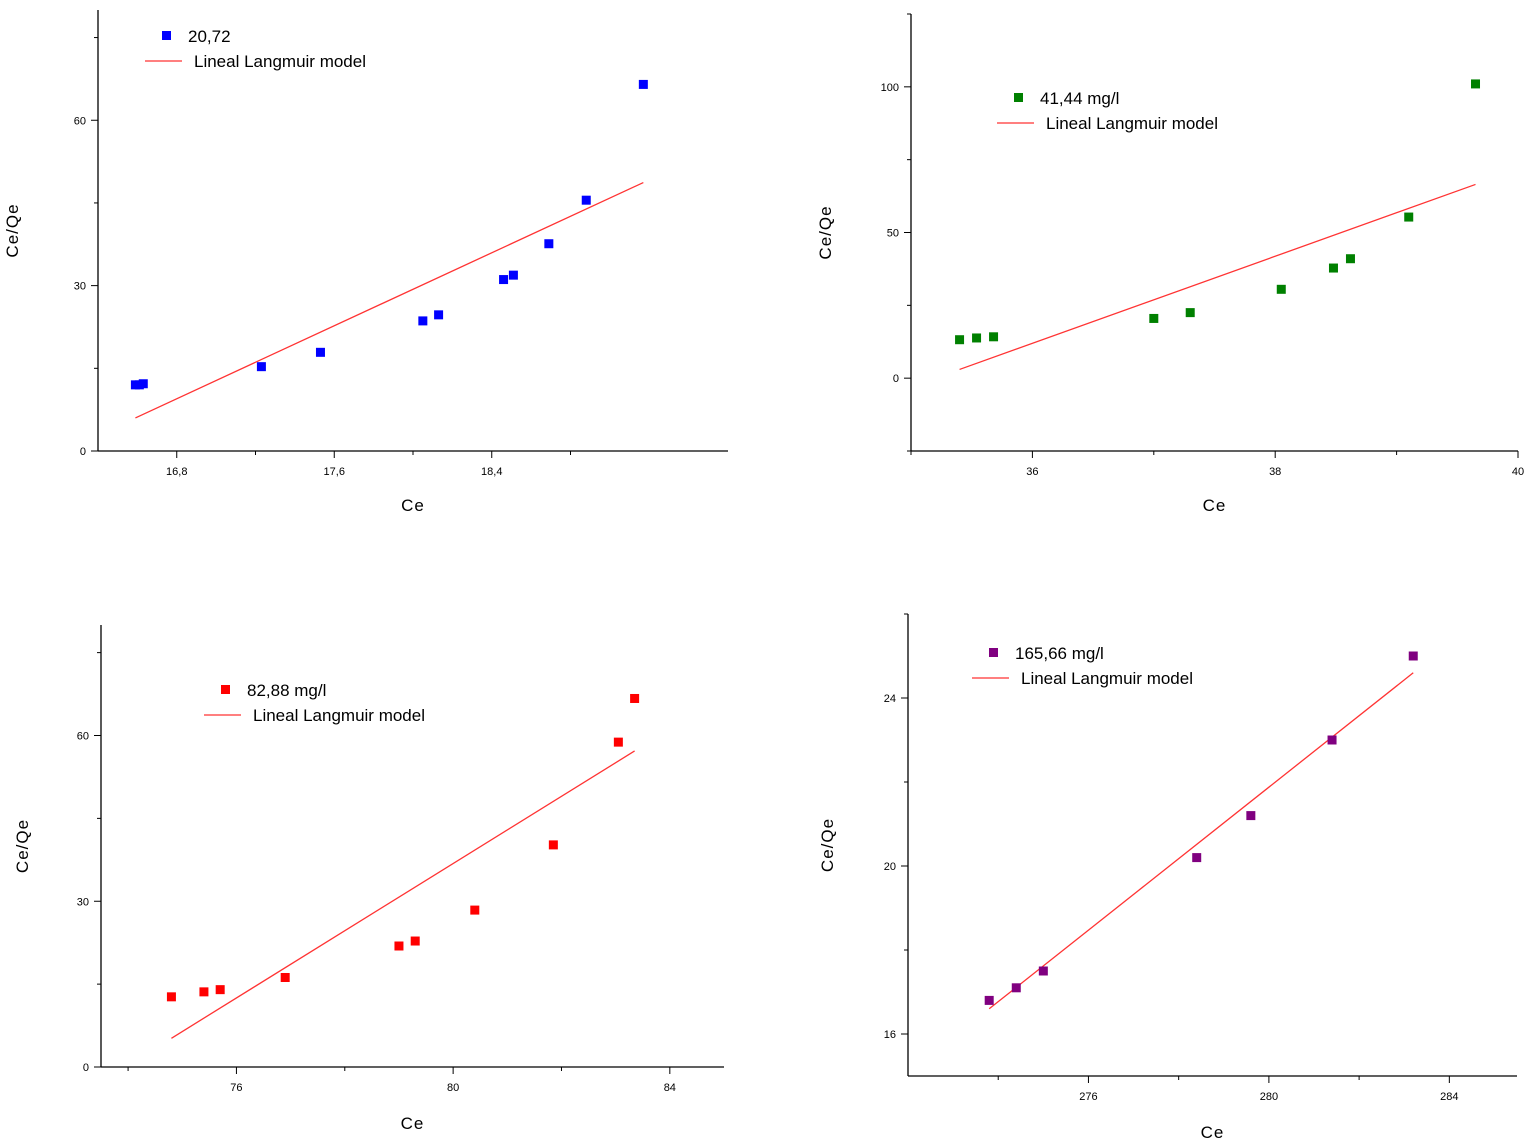 This screenshot has height=1142, width=1536. What do you see at coordinates (893, 234) in the screenshot?
I see `y-tick-label: 50` at bounding box center [893, 234].